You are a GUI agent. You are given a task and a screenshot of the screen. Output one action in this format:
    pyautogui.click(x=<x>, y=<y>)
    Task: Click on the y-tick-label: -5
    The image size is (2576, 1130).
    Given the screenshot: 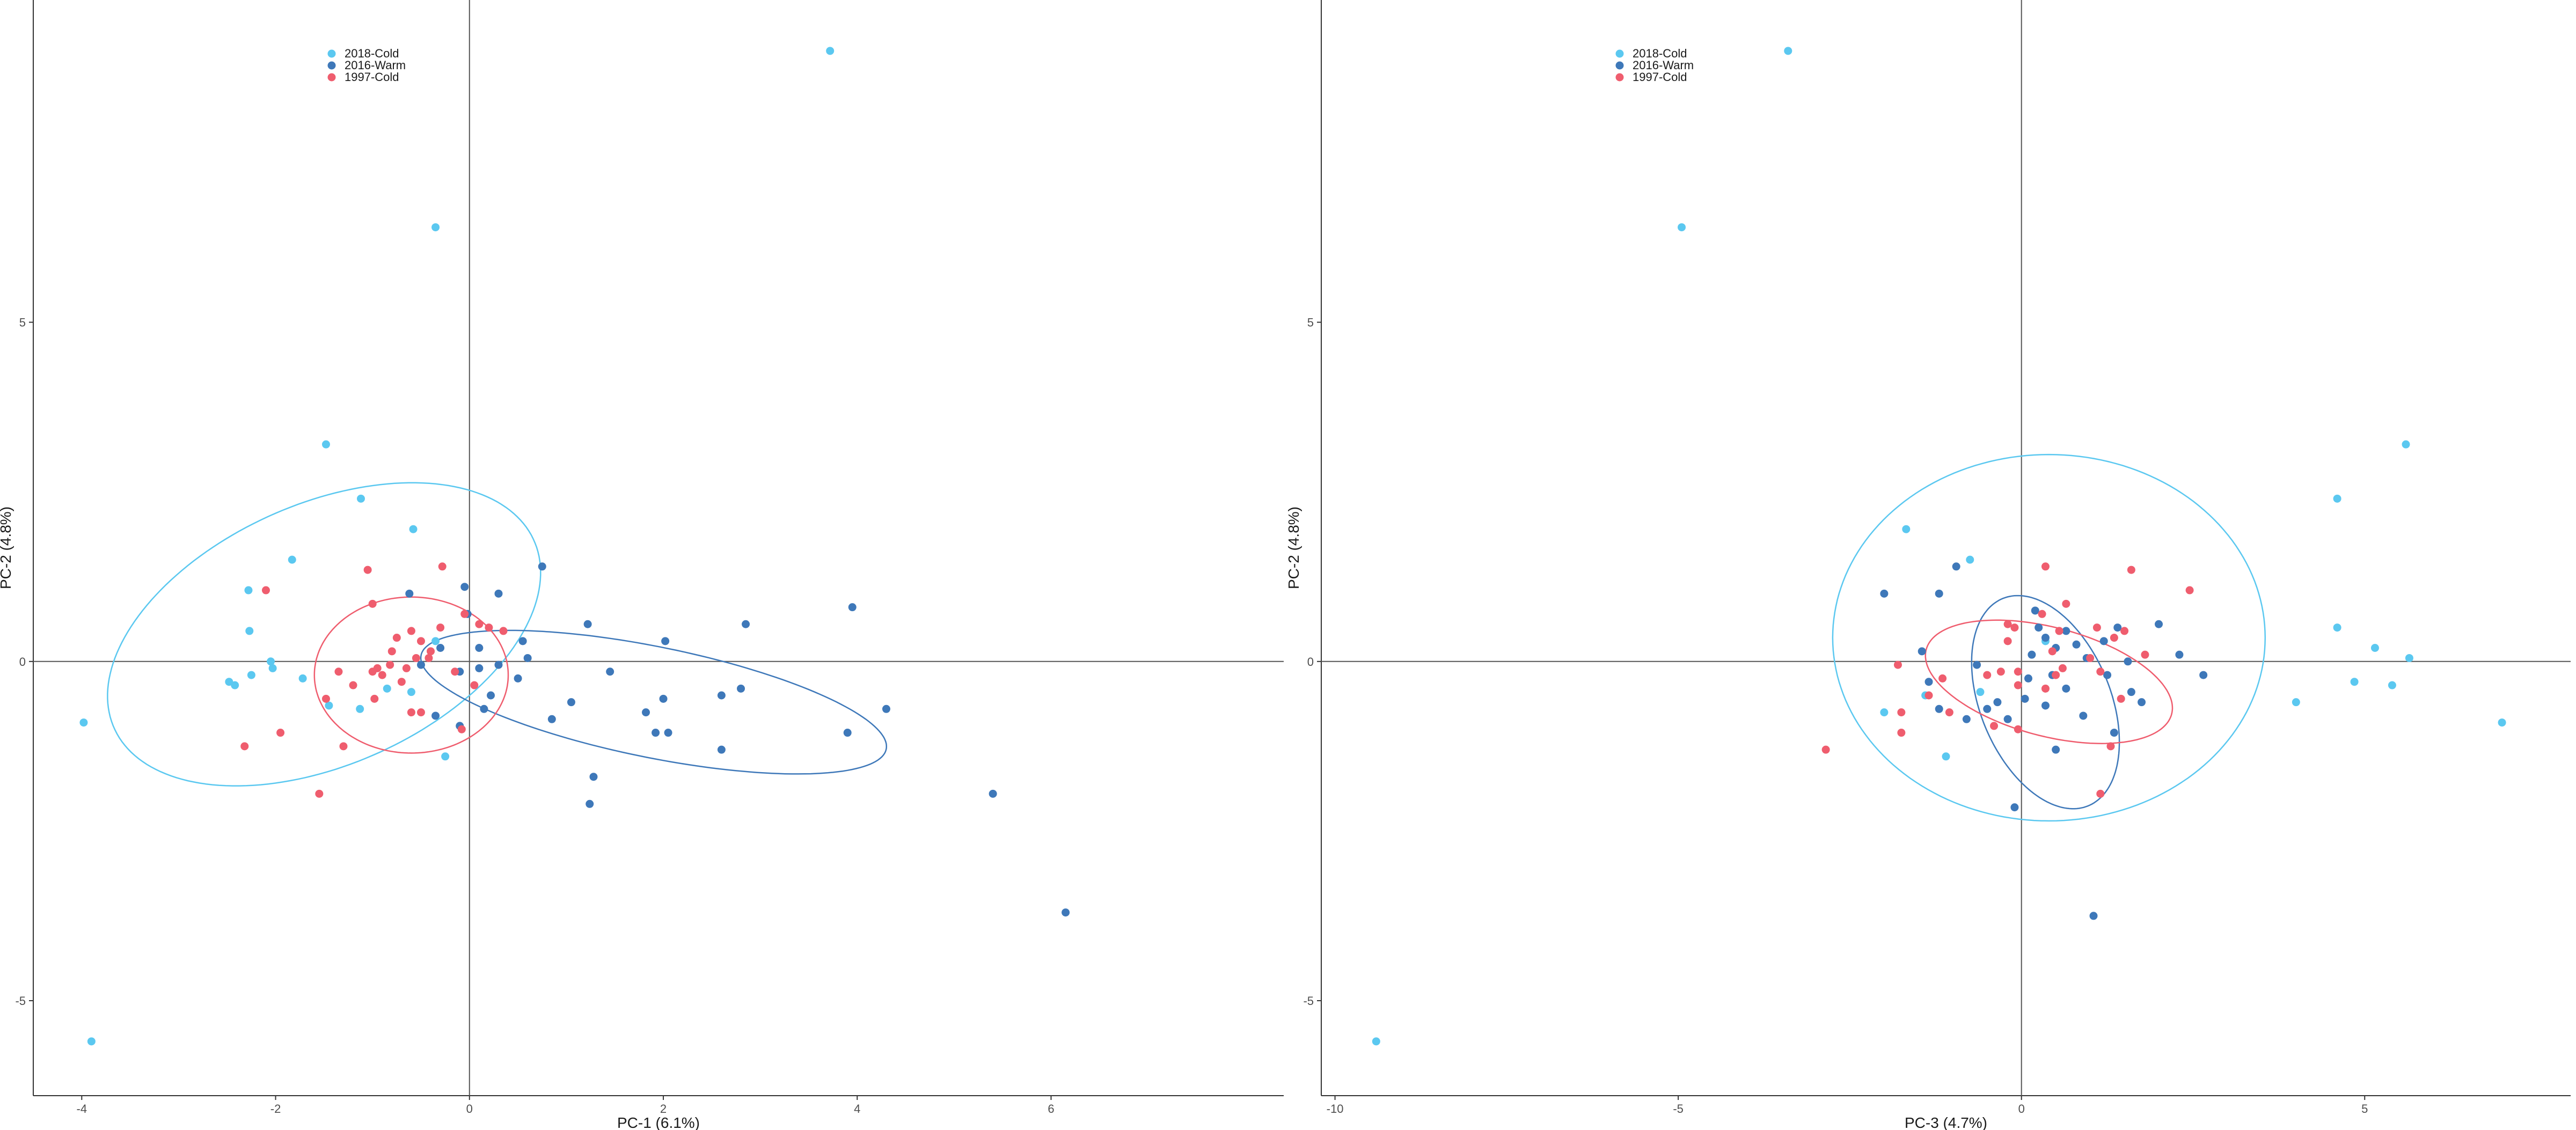 What is the action you would take?
    pyautogui.click(x=20, y=1001)
    